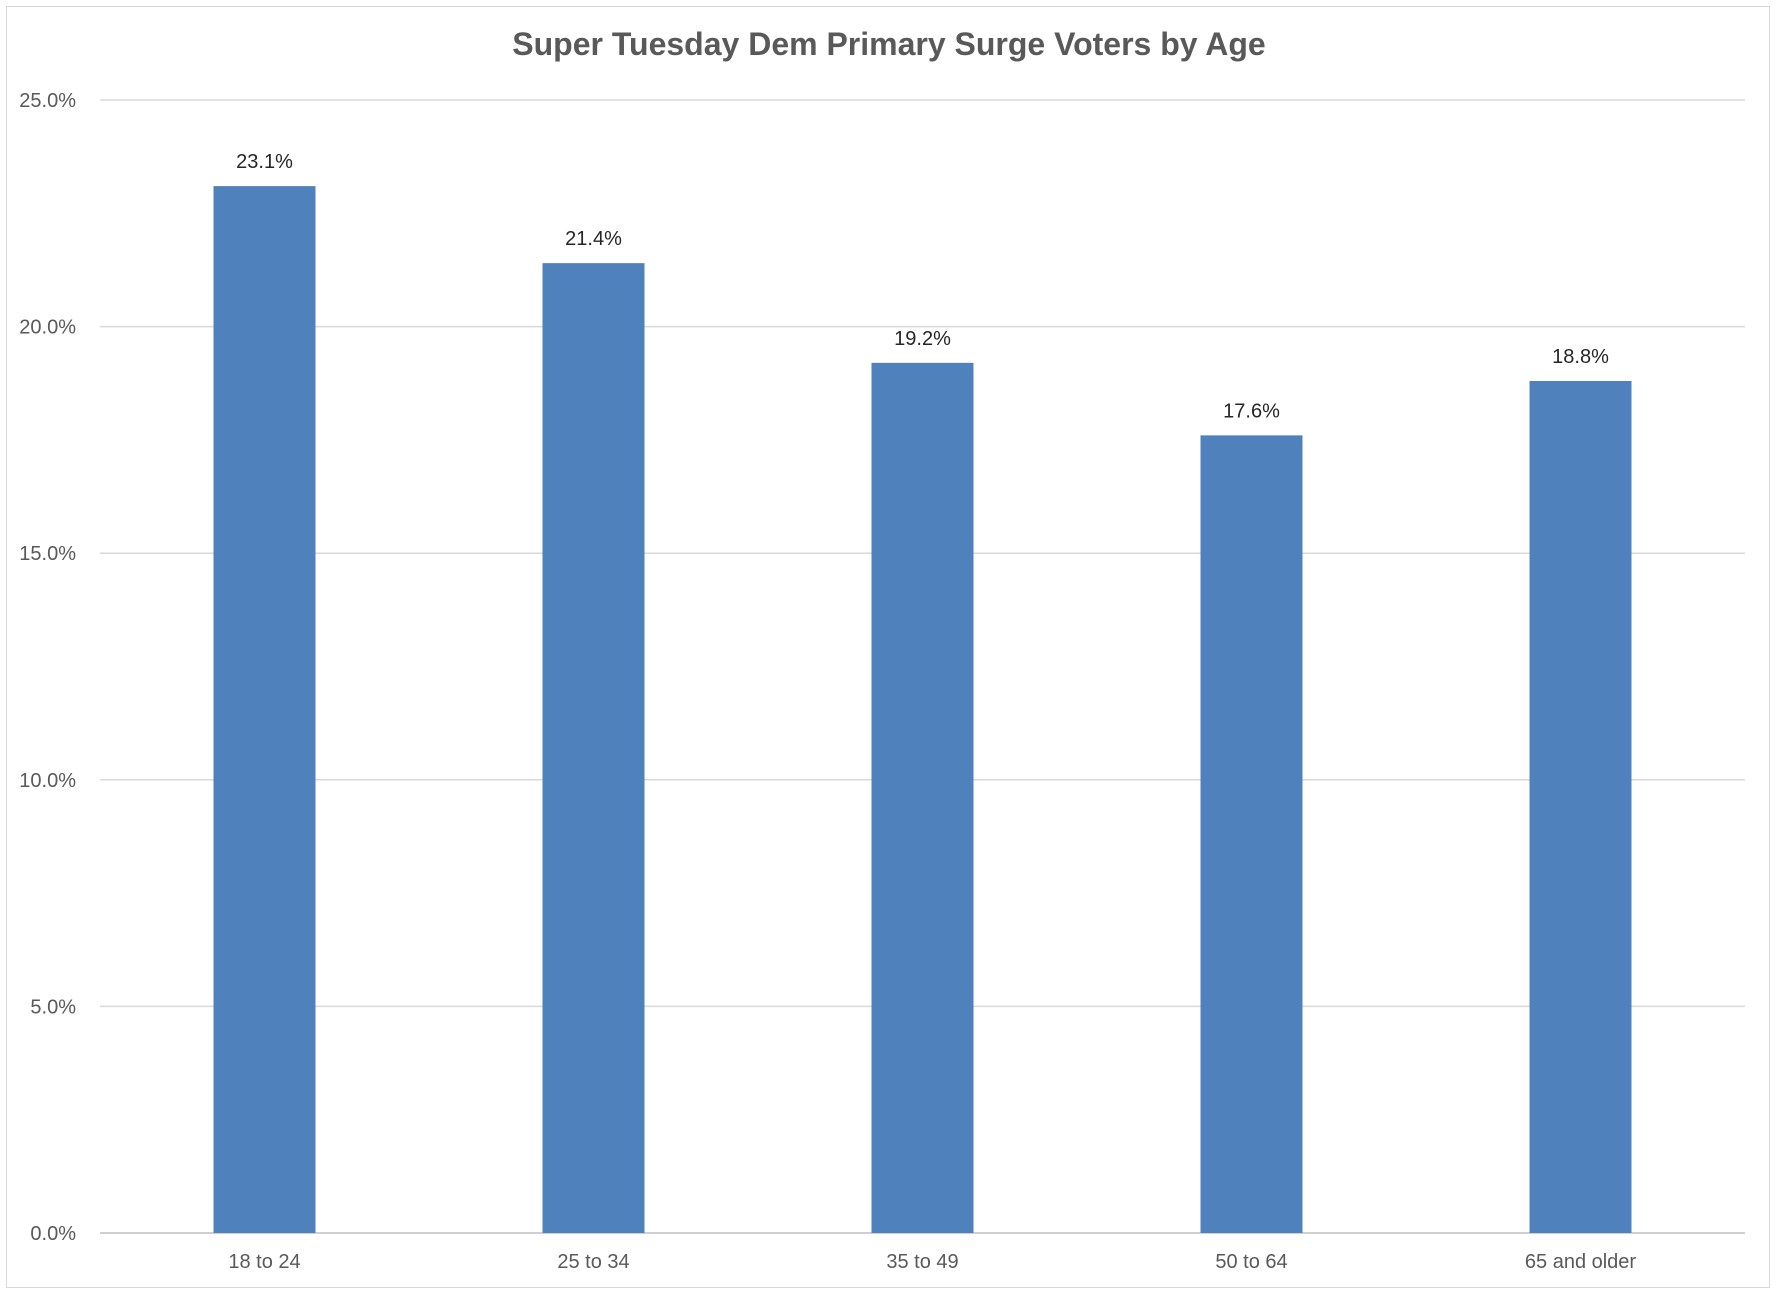 This screenshot has height=1297, width=1778. I want to click on x-tick-label: 18 to 24, so click(264, 1262).